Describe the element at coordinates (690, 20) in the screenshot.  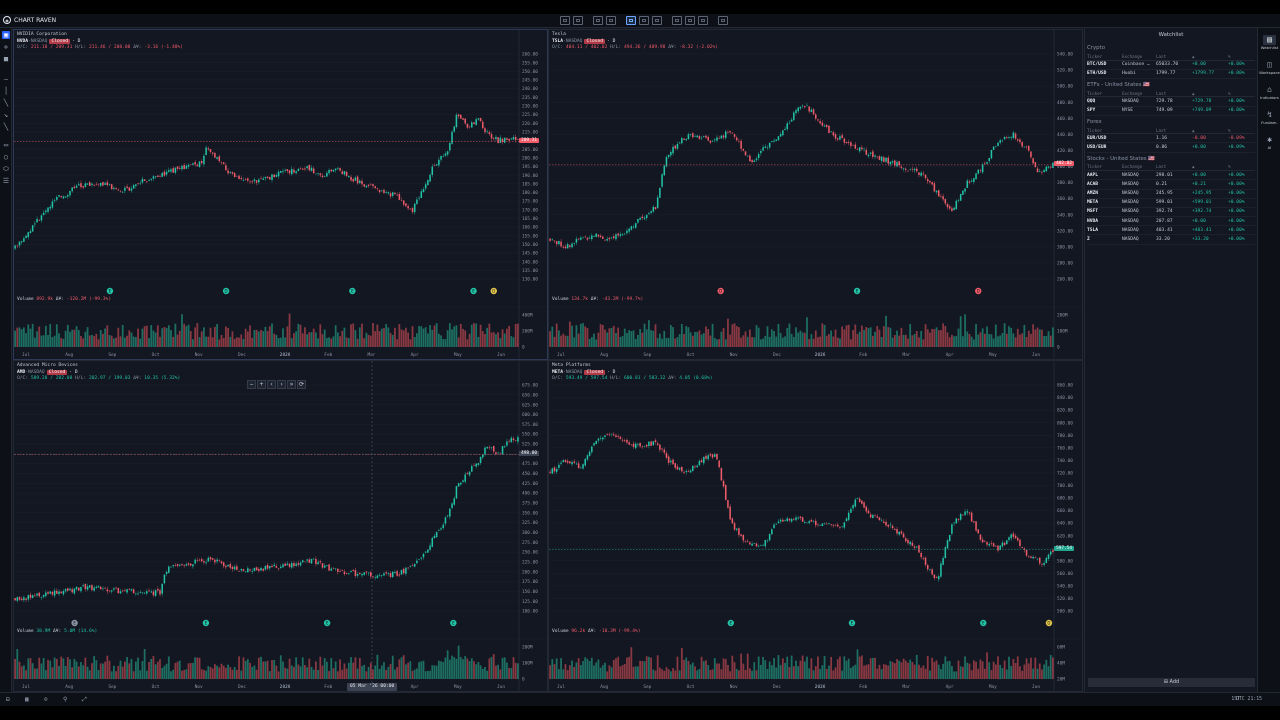
I see `layout-six-alt-button` at that location.